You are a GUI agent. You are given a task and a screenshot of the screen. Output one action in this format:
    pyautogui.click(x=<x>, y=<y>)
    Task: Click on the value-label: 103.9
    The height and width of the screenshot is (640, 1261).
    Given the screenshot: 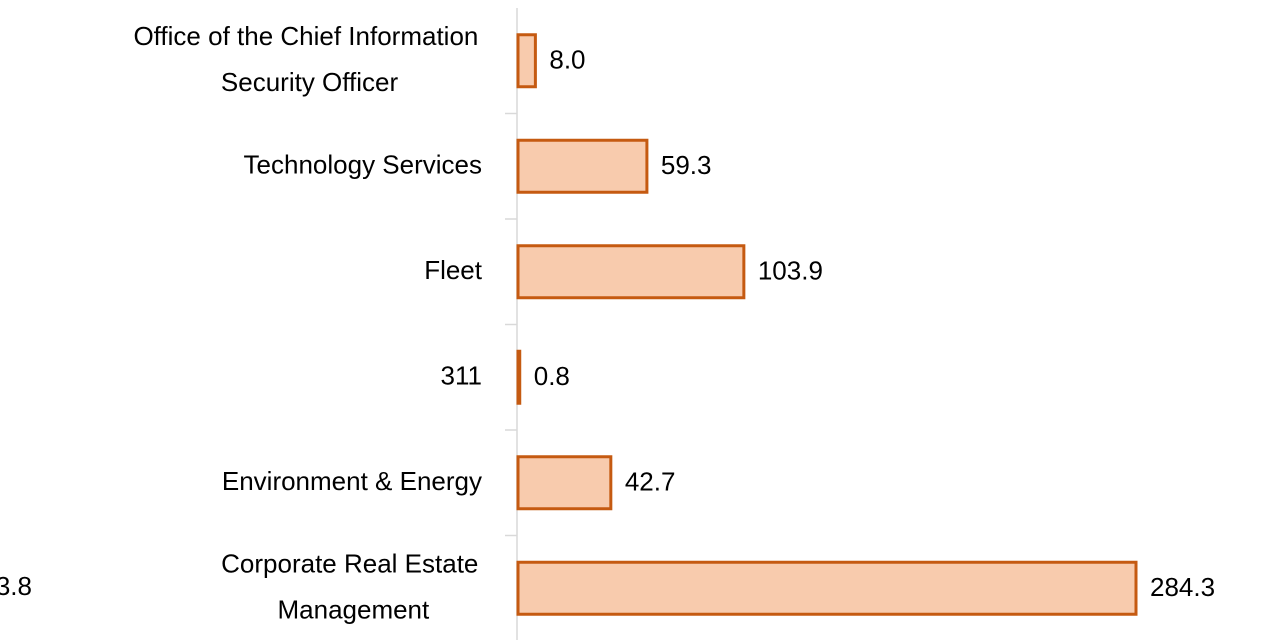 What is the action you would take?
    pyautogui.click(x=790, y=271)
    